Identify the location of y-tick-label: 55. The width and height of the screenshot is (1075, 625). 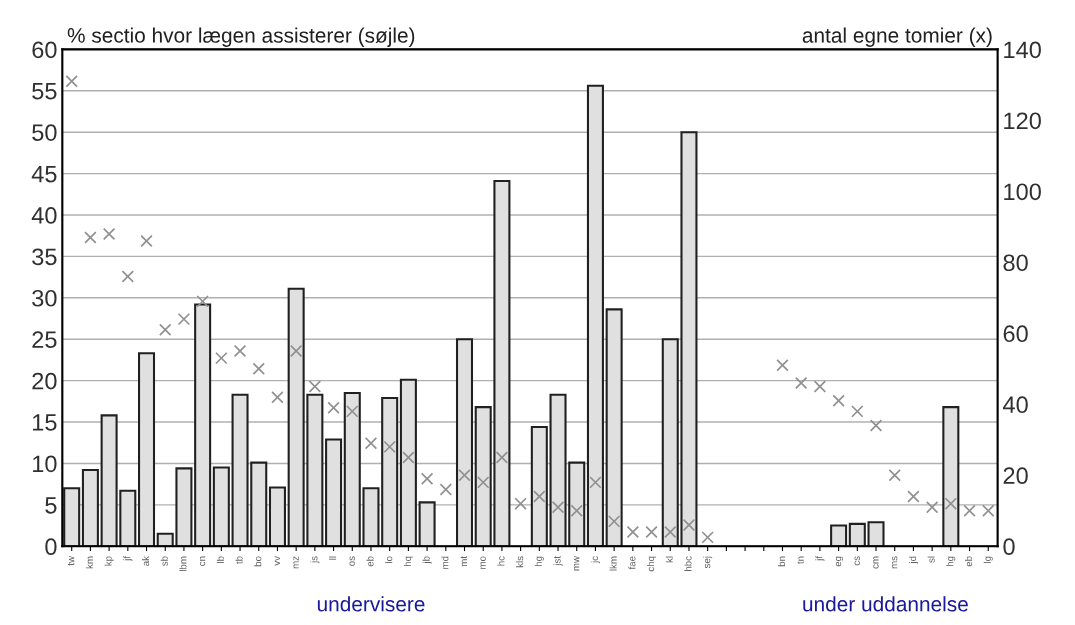
(44, 91).